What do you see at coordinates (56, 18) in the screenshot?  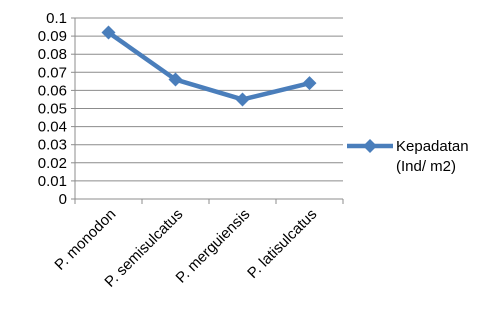 I see `y-tick-label: 0.1` at bounding box center [56, 18].